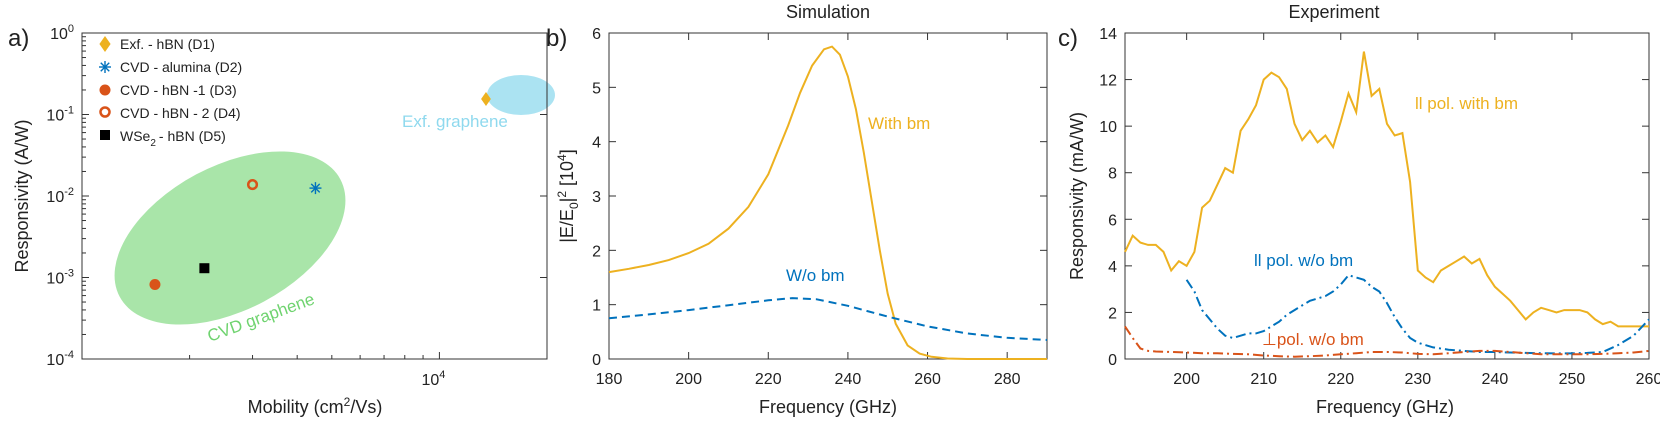 The height and width of the screenshot is (445, 1660). I want to click on y-tick-label-c: 0, so click(1112, 360).